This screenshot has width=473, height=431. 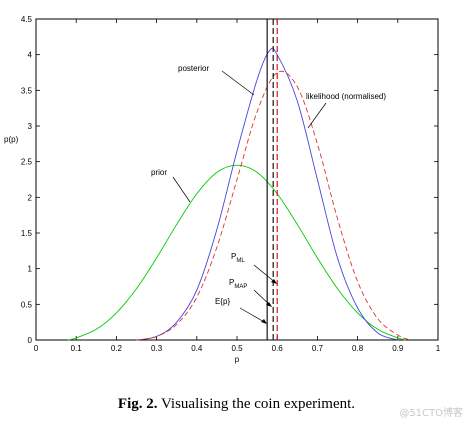 What do you see at coordinates (27, 304) in the screenshot?
I see `y-tick-label: 0.5` at bounding box center [27, 304].